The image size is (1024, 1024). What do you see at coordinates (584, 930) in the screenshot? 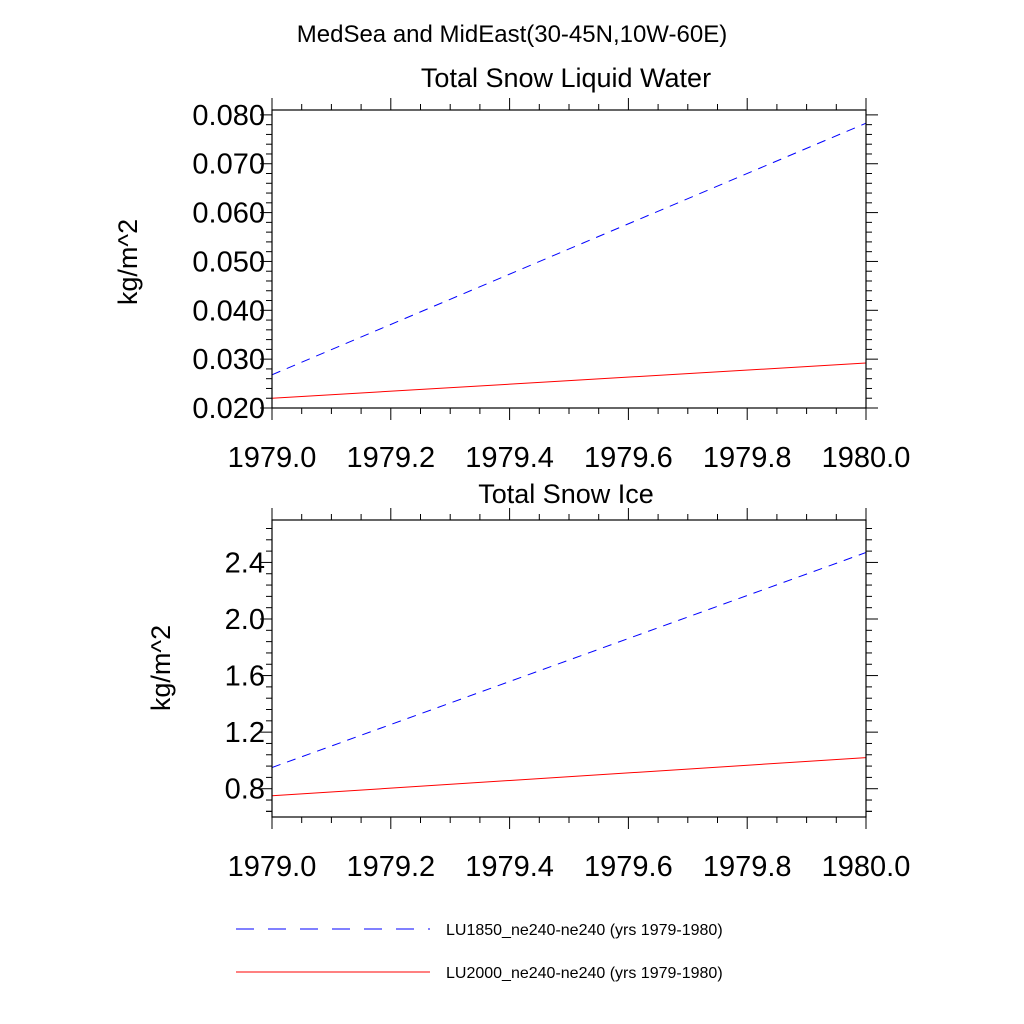
I see `legend-label: LU1850_ne240-ne240 (yrs 1979-1980)` at bounding box center [584, 930].